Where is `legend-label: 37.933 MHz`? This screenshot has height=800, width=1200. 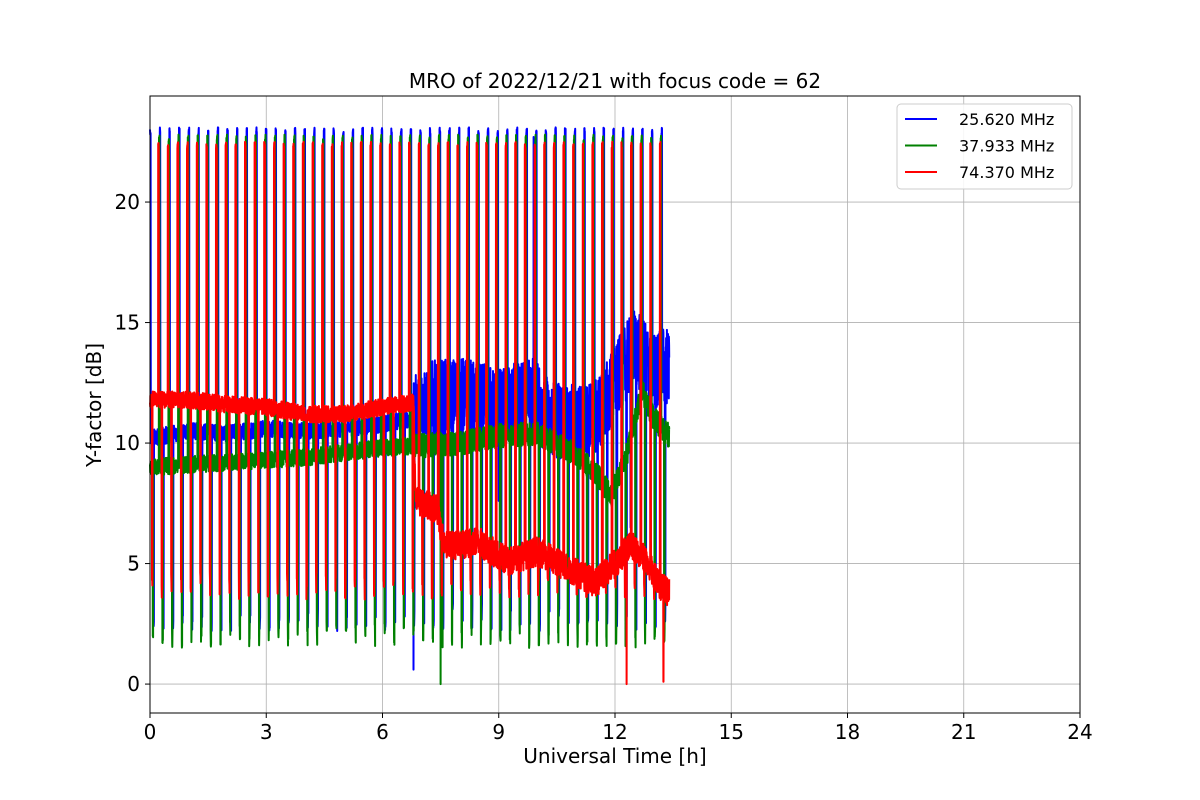
legend-label: 37.933 MHz is located at coordinates (1006, 146).